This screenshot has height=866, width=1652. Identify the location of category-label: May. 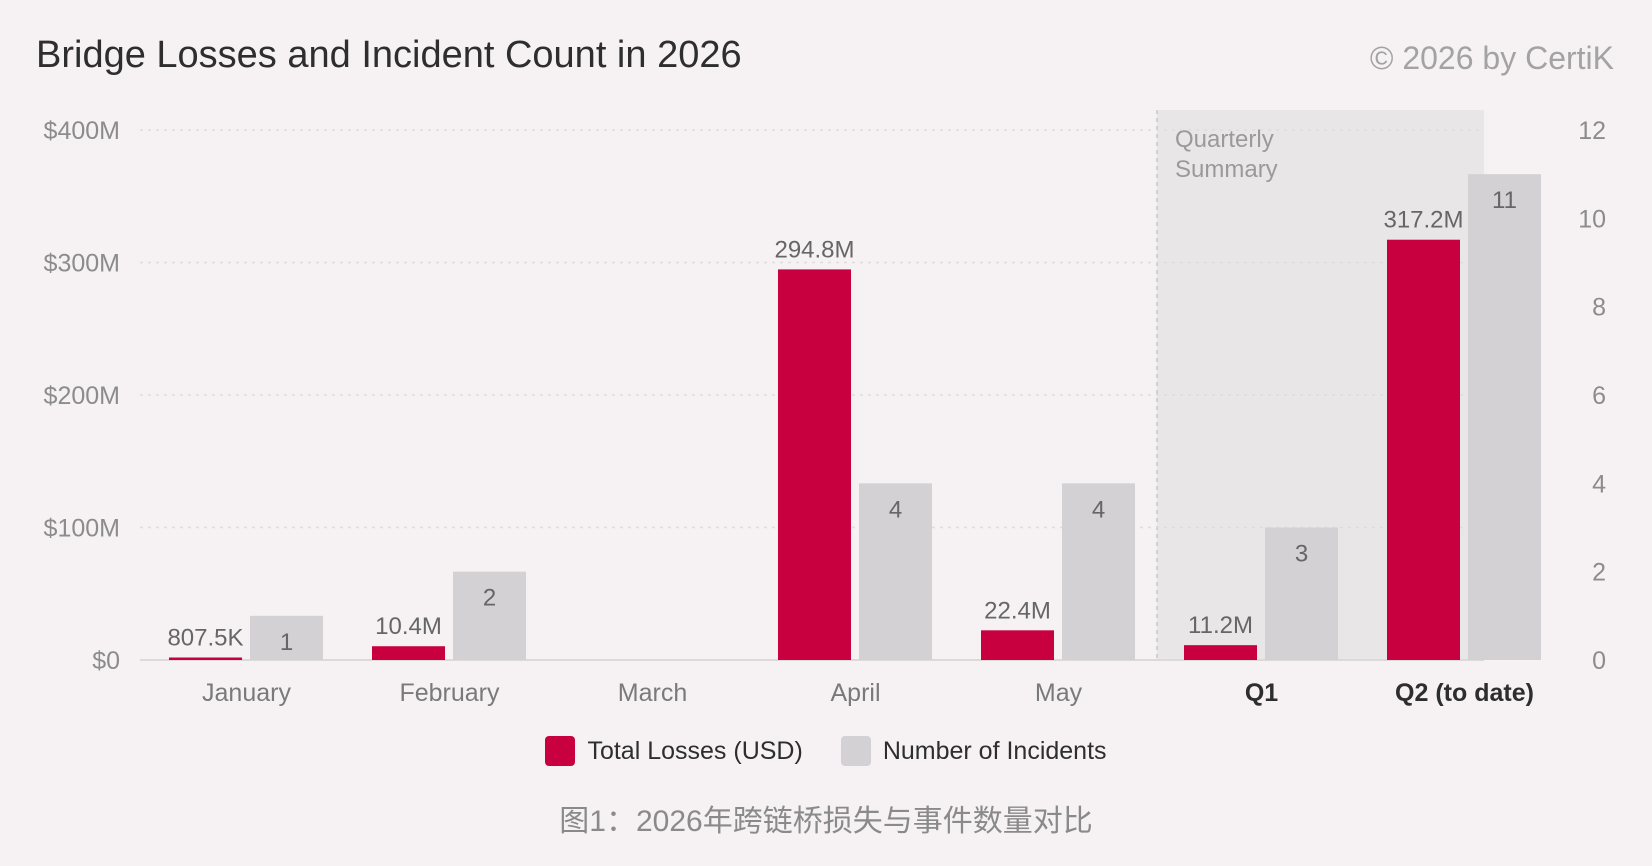
(1059, 693).